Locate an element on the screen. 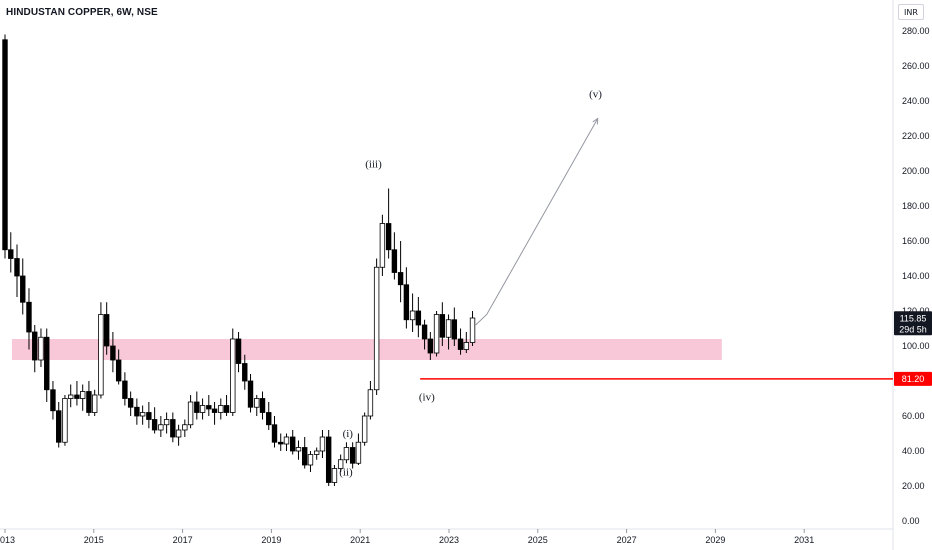  support-price-tag is located at coordinates (913, 378).